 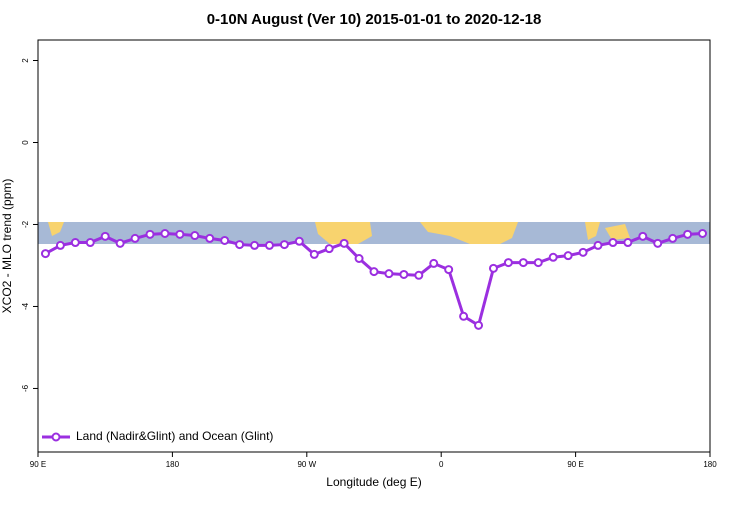 What do you see at coordinates (174, 436) in the screenshot?
I see `legend-label: Land (Nadir&Glint) and Ocean (Glint)` at bounding box center [174, 436].